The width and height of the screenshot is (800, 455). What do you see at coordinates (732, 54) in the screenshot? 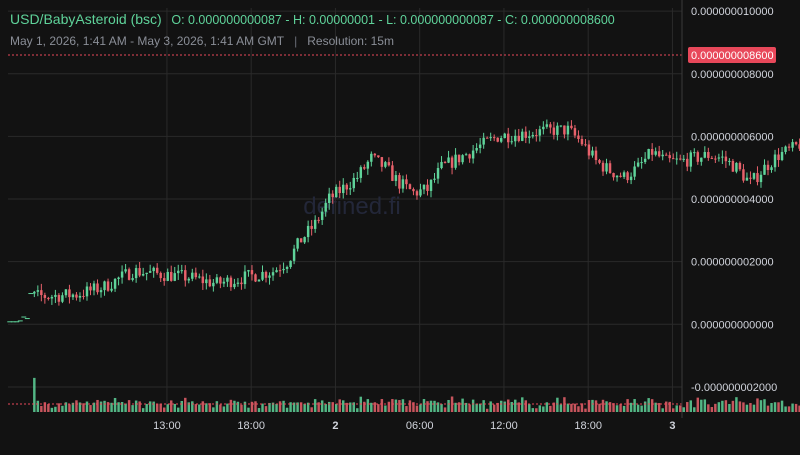
I see `price-tag-box` at bounding box center [732, 54].